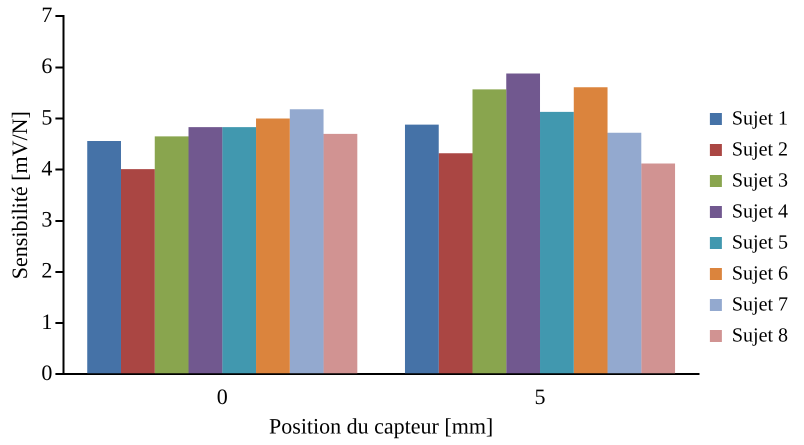  What do you see at coordinates (46, 219) in the screenshot?
I see `y-tick-label: 3` at bounding box center [46, 219].